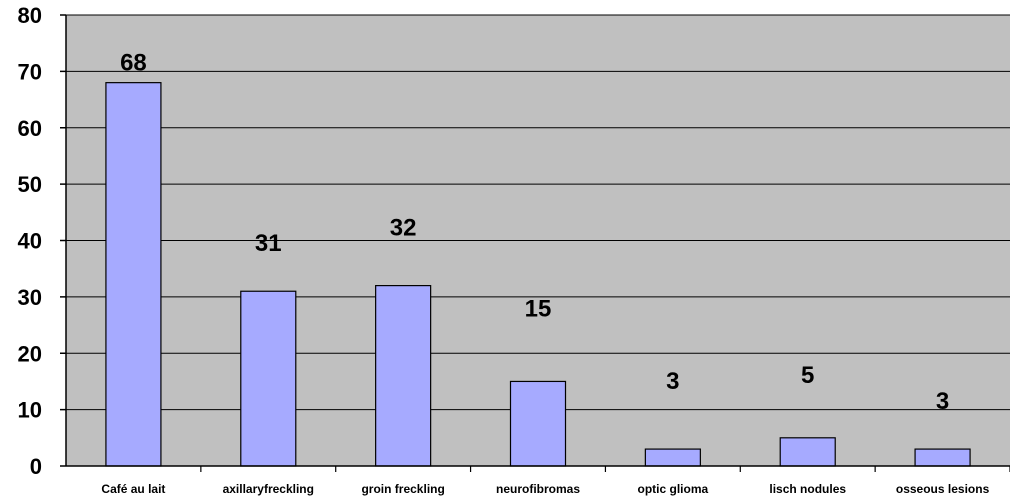 The image size is (1010, 498). What do you see at coordinates (133, 63) in the screenshot?
I see `data-label: 68` at bounding box center [133, 63].